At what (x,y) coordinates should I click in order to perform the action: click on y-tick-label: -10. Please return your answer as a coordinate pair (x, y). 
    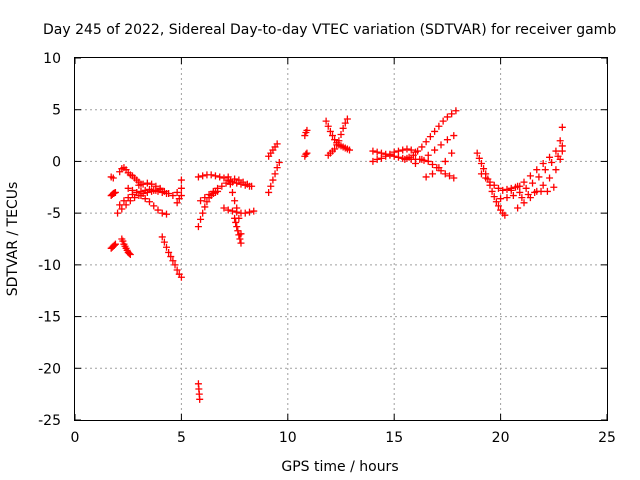
    Looking at the image, I should click on (49, 266).